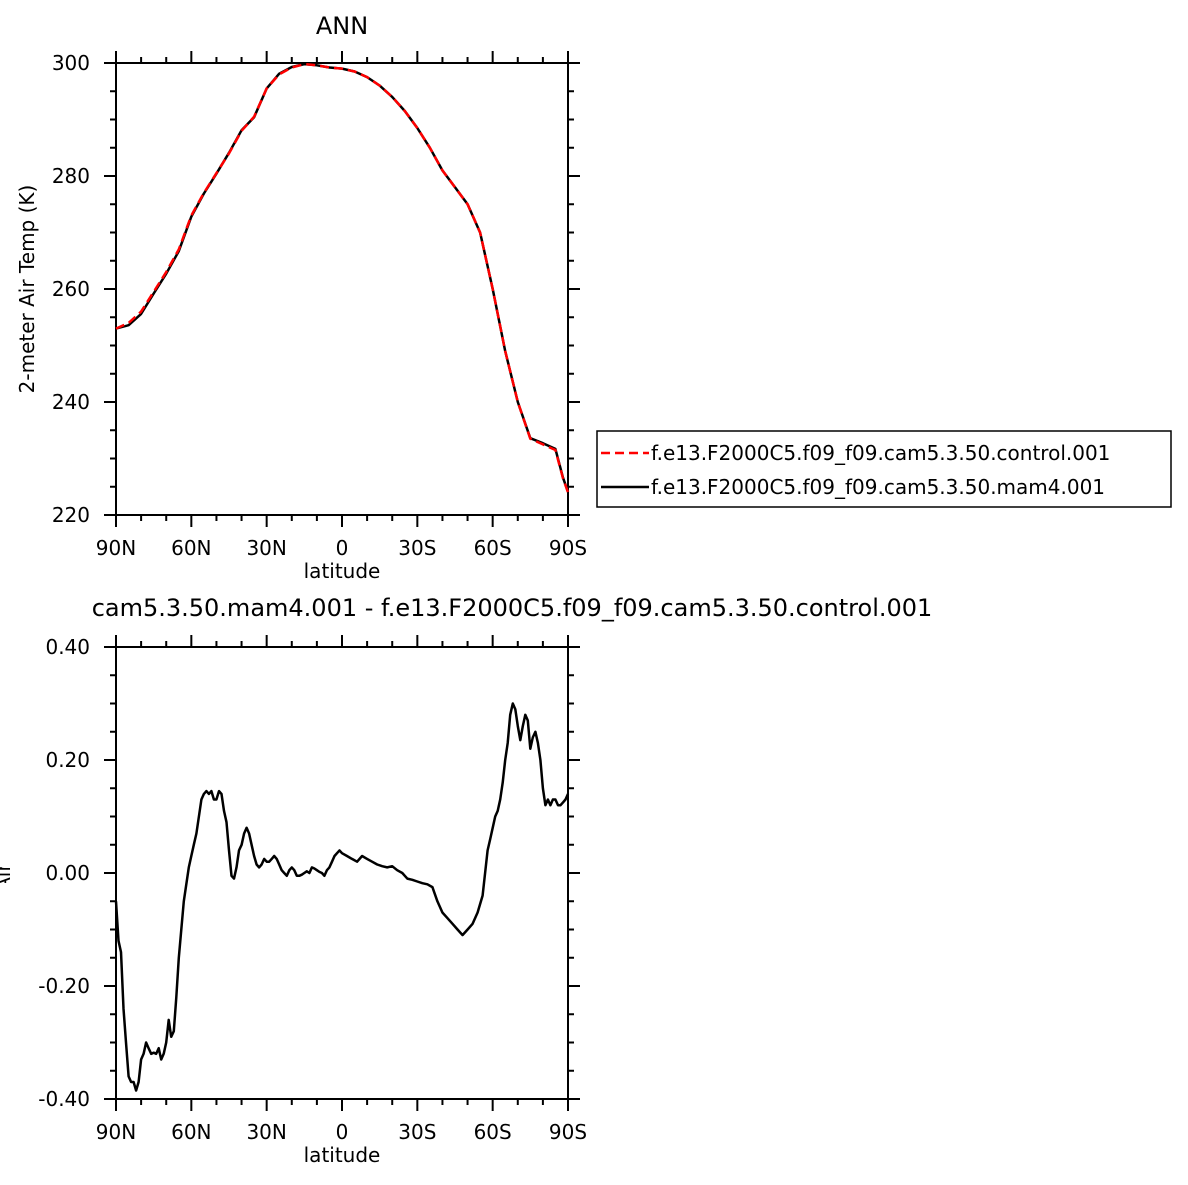 The image size is (1188, 1185). Describe the element at coordinates (67, 873) in the screenshot. I see `y-tick-label: 0.00` at that location.